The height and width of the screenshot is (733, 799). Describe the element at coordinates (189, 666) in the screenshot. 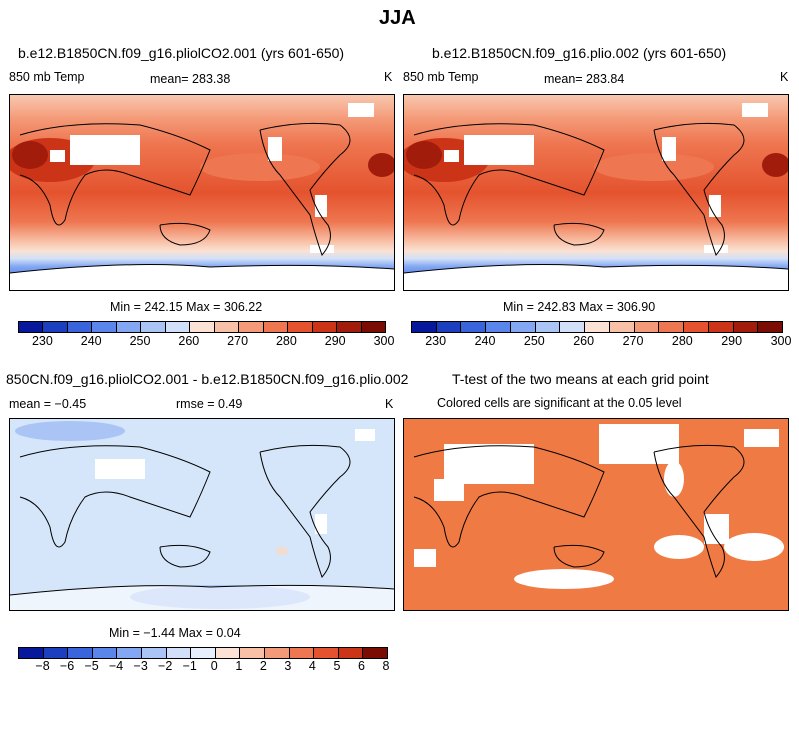

I see `panel3-colorbar-tick-label: −1` at that location.